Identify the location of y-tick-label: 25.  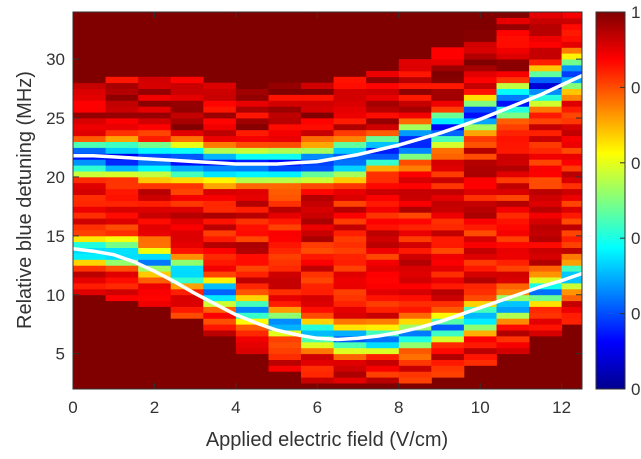
(55, 118).